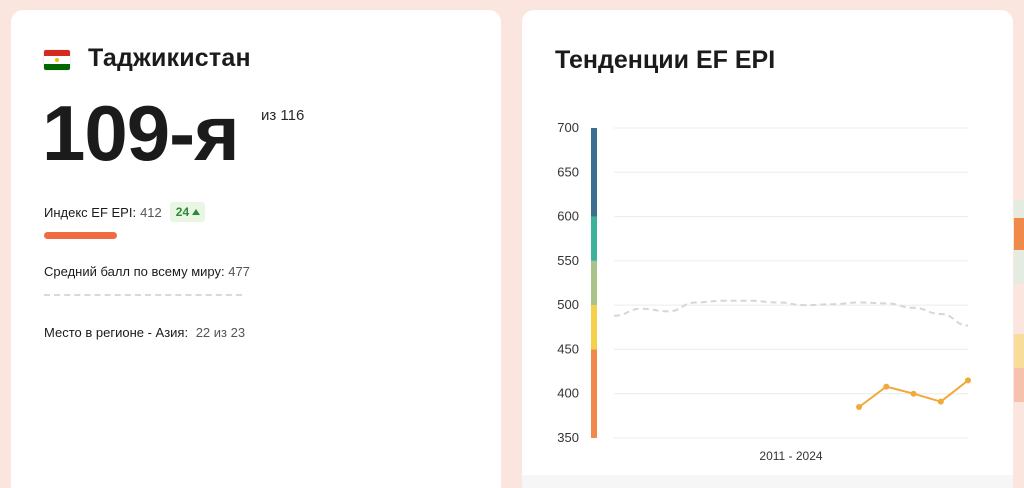 This screenshot has width=1024, height=488. Describe the element at coordinates (133, 235) in the screenshot. I see `epi-score-bar` at that location.